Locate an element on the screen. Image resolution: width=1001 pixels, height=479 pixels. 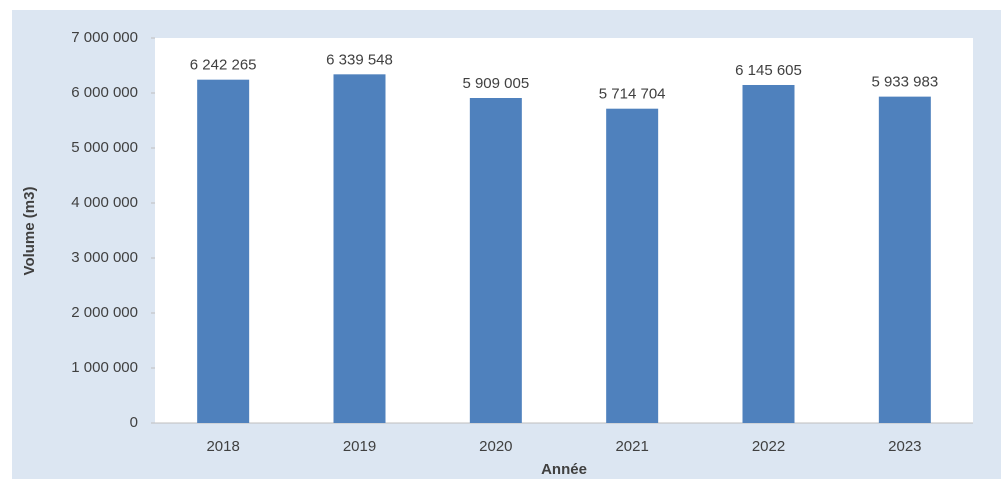
y-tick-label: 0 is located at coordinates (134, 422).